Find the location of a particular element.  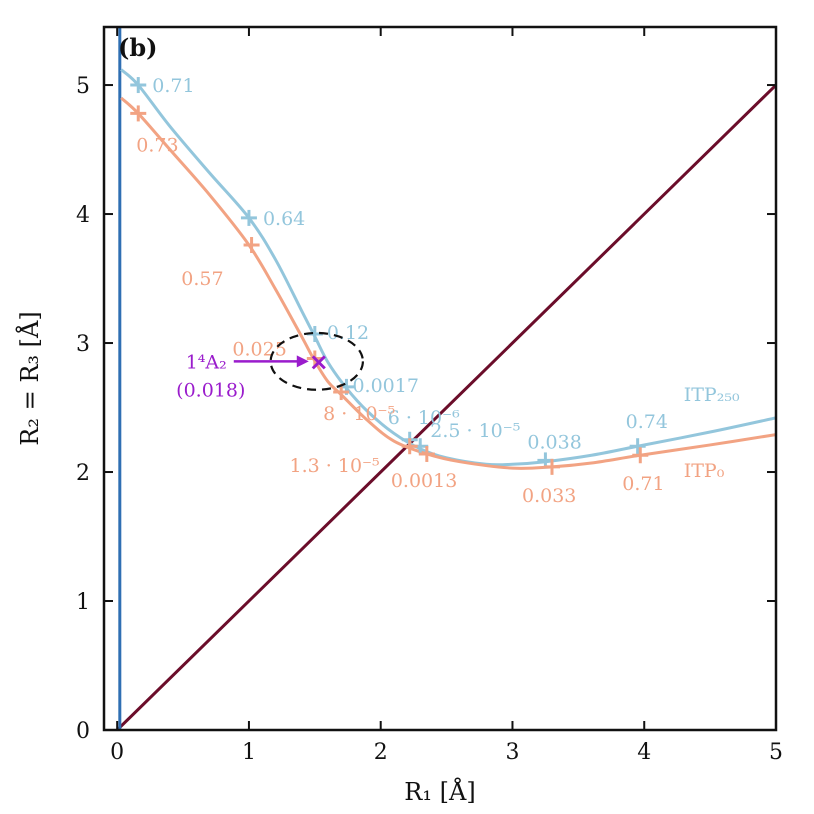

special-point-label: 1⁴A₂ is located at coordinates (206, 362).